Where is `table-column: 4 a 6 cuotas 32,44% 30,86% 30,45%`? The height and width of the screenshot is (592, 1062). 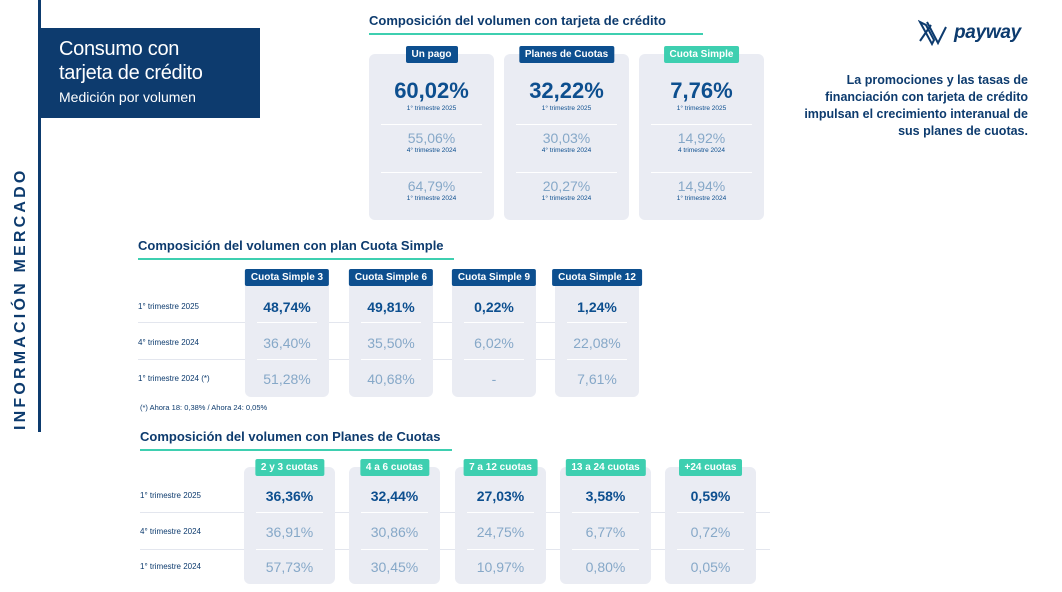
table-column: 4 a 6 cuotas 32,44% 30,86% 30,45% is located at coordinates (394, 521).